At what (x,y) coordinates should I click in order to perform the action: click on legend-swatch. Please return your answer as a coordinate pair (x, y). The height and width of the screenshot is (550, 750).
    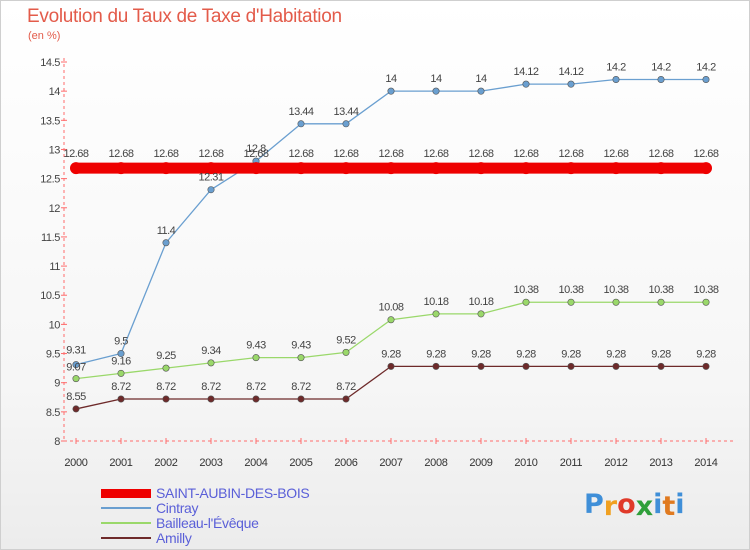
    Looking at the image, I should click on (126, 538).